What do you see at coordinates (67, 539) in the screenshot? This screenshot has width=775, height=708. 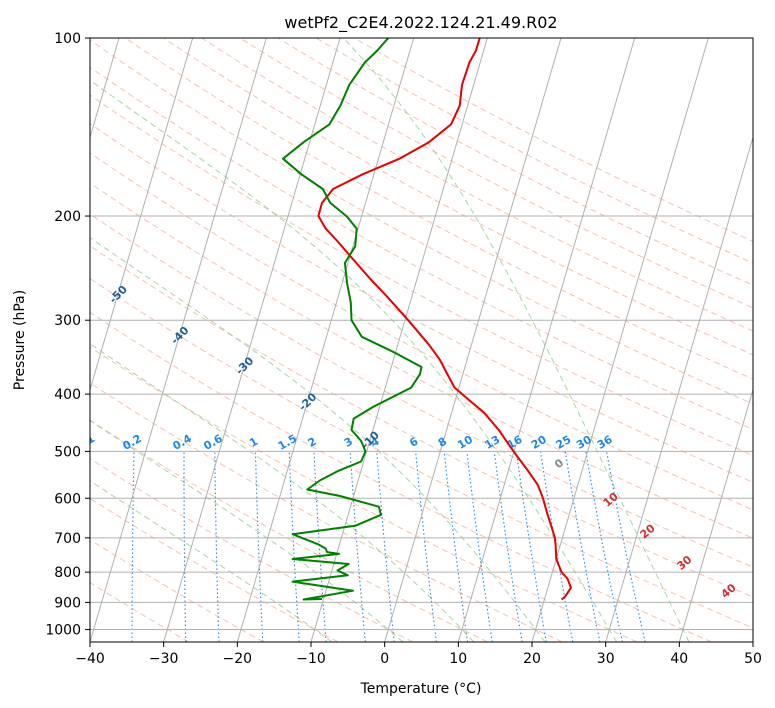 I see `y-tick-label: 700` at bounding box center [67, 539].